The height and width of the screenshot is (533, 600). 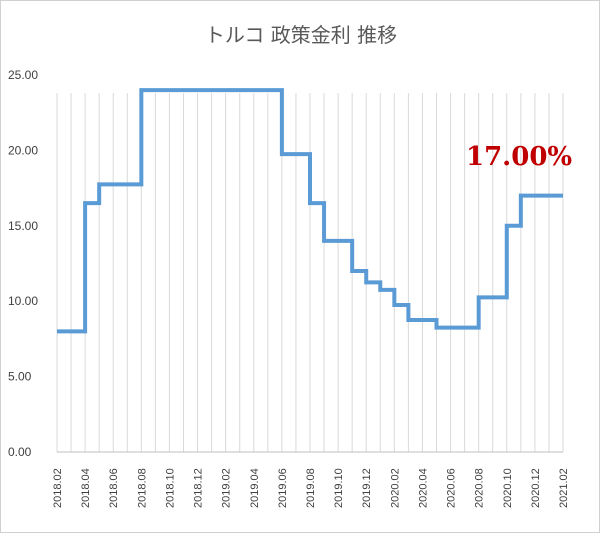 I want to click on y-tick-label: 5.00, so click(x=20, y=377).